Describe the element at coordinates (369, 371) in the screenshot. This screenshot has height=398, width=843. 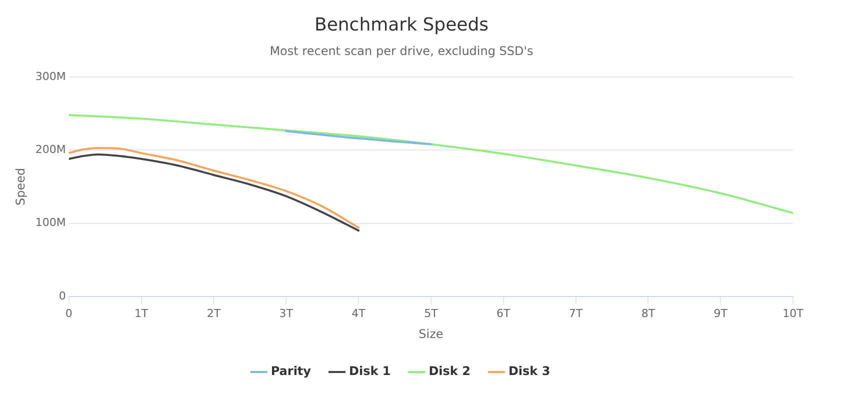
I see `legend-label: Disk 1` at that location.